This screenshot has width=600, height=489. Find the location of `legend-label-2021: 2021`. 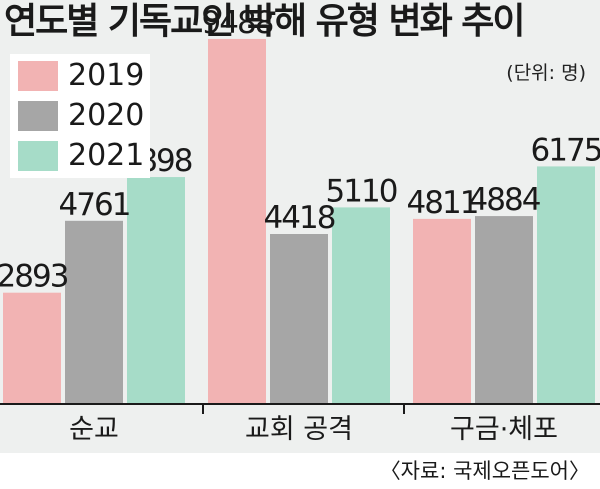

legend-label-2021: 2021 is located at coordinates (106, 155).